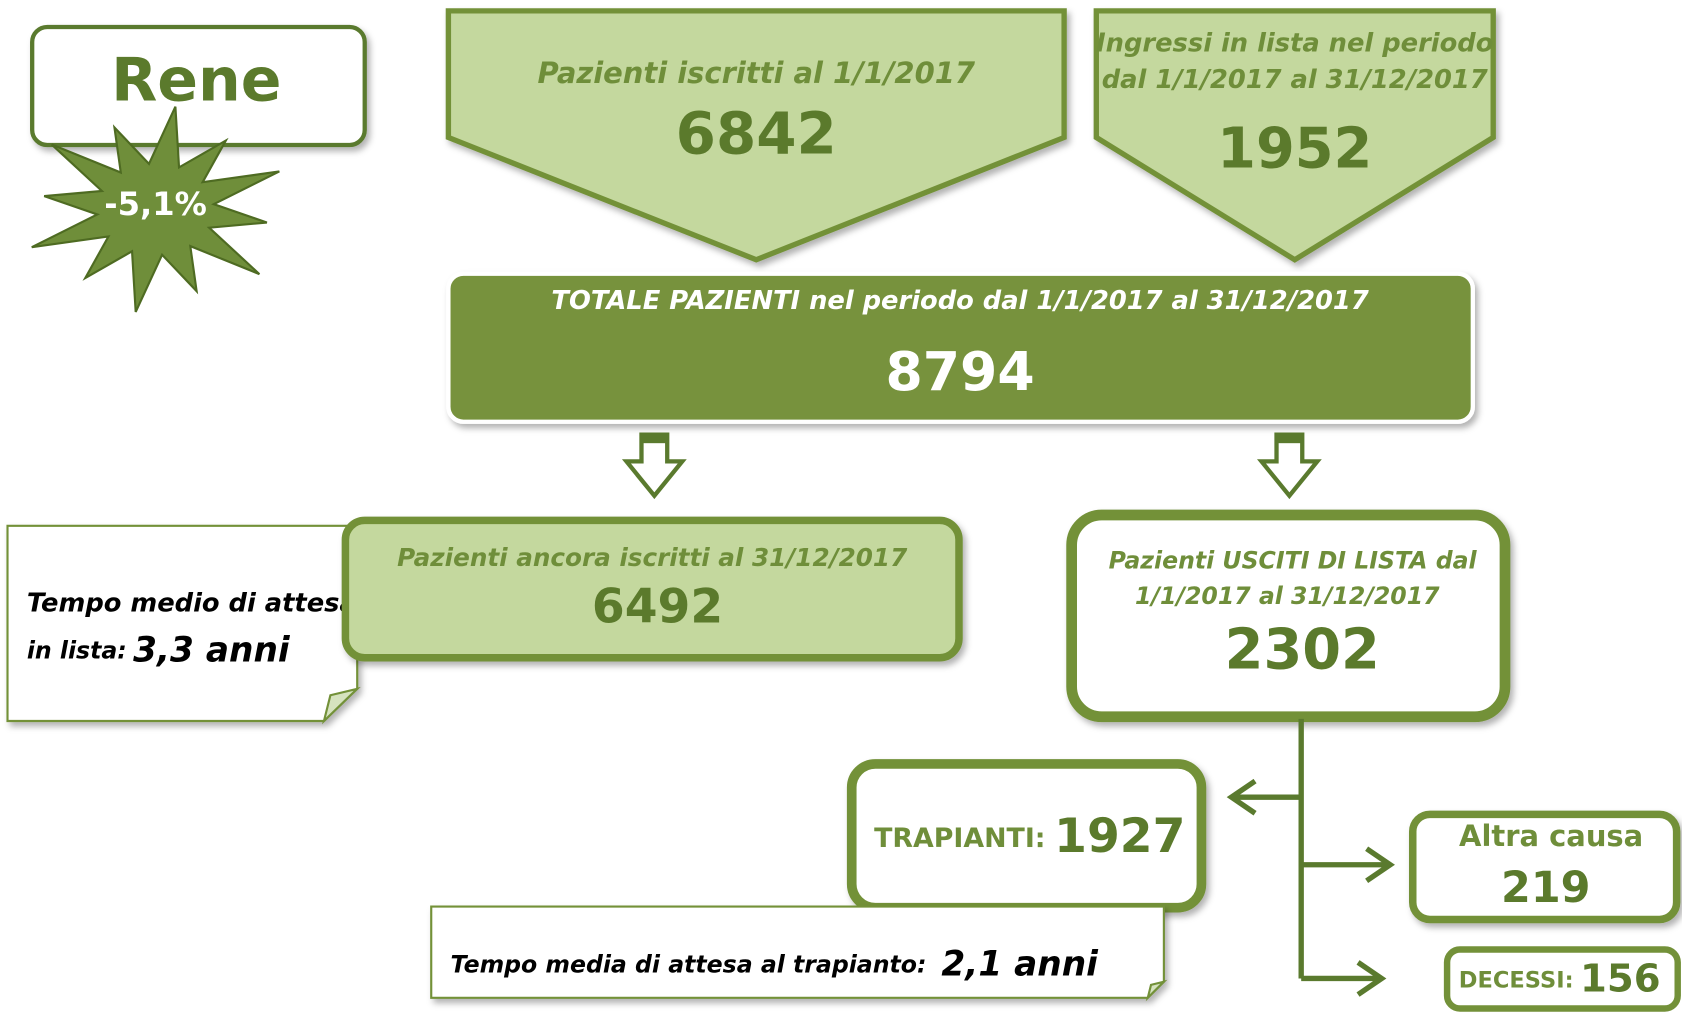  I want to click on arrow-left, so click(1264, 797).